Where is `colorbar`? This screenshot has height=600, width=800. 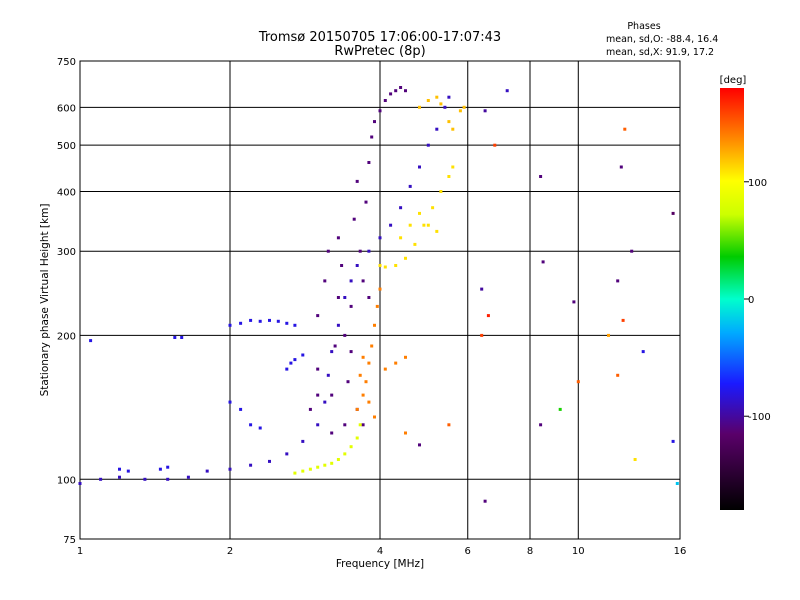
colorbar is located at coordinates (732, 299).